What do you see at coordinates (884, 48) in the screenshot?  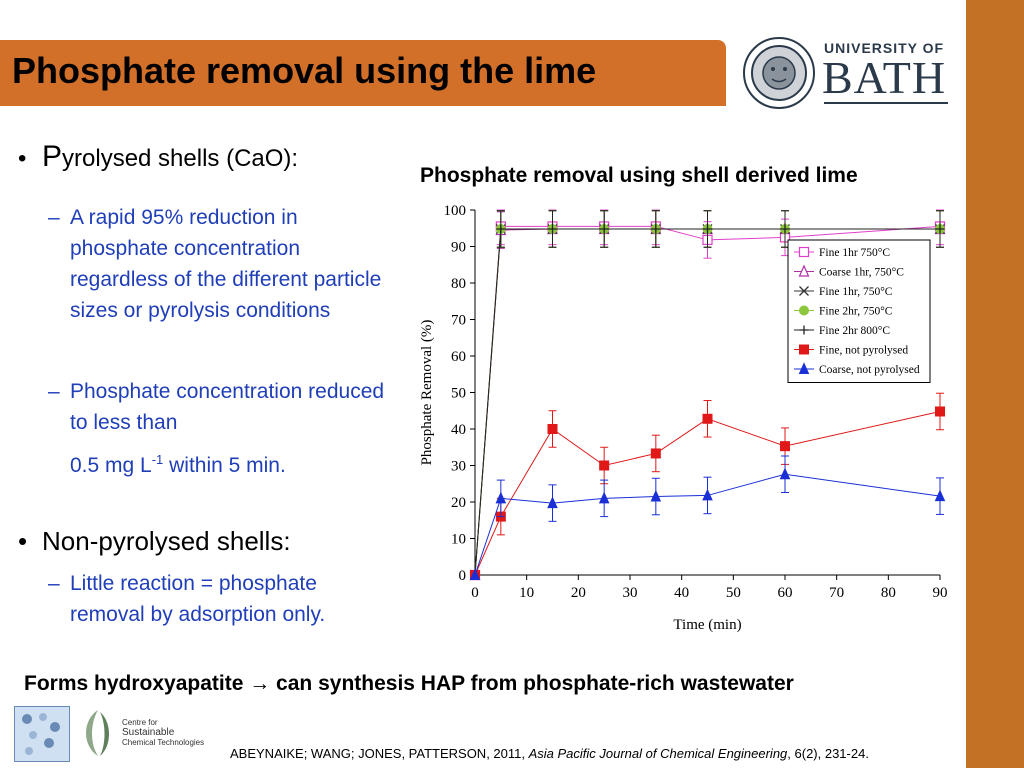 I see `logo-university-of: UNIVERSITY OF` at bounding box center [884, 48].